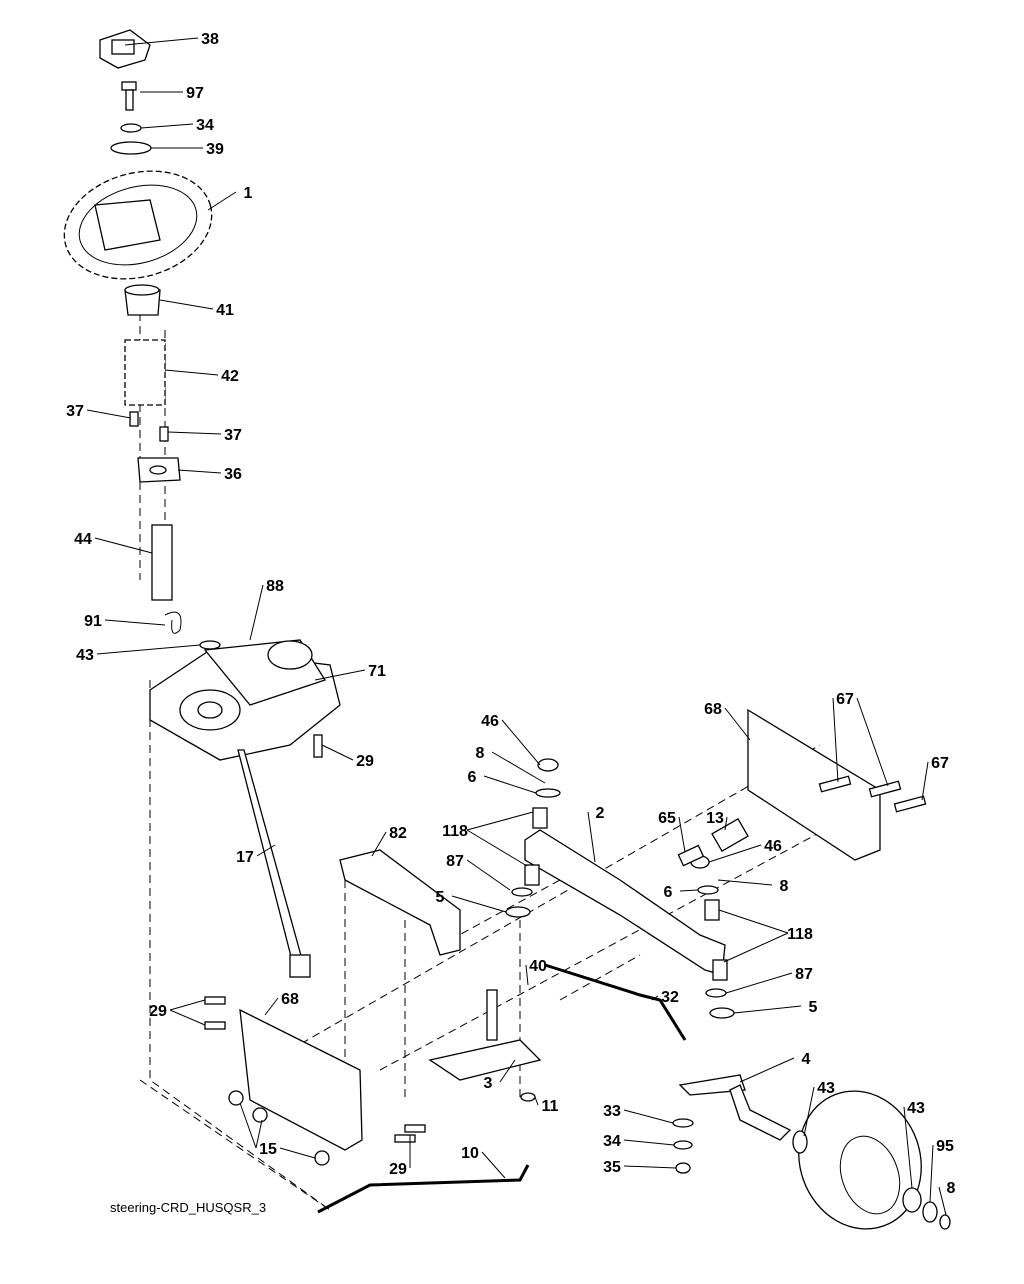 The image size is (1024, 1284). Describe the element at coordinates (268, 1149) in the screenshot. I see `callout-label: 15` at that location.